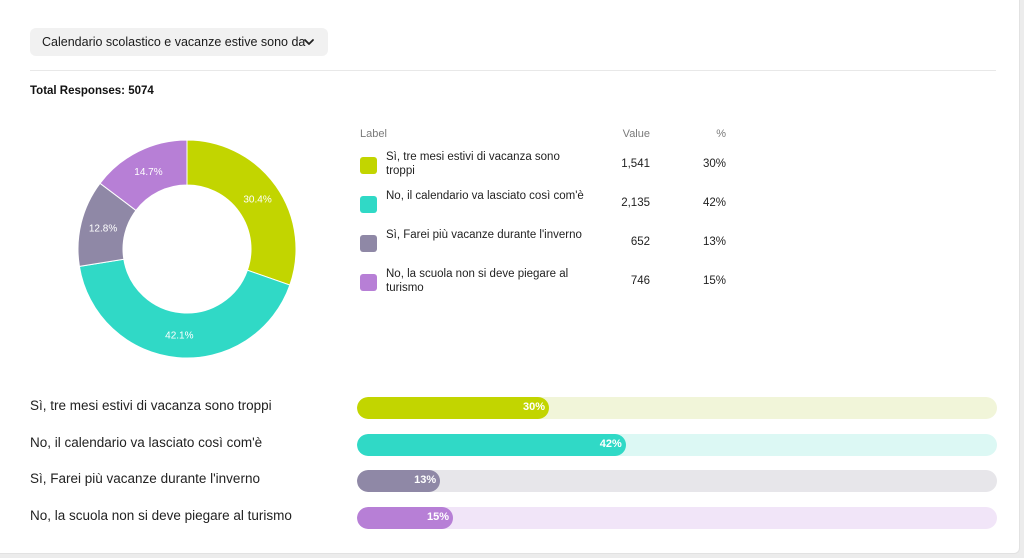 The height and width of the screenshot is (558, 1024). What do you see at coordinates (425, 480) in the screenshot?
I see `bar-value-label: 13%` at bounding box center [425, 480].